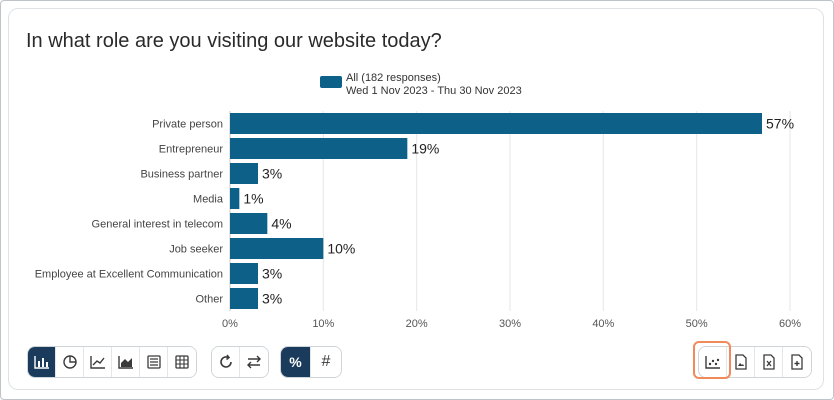 The width and height of the screenshot is (834, 400). What do you see at coordinates (780, 124) in the screenshot?
I see `data-label: 57%` at bounding box center [780, 124].